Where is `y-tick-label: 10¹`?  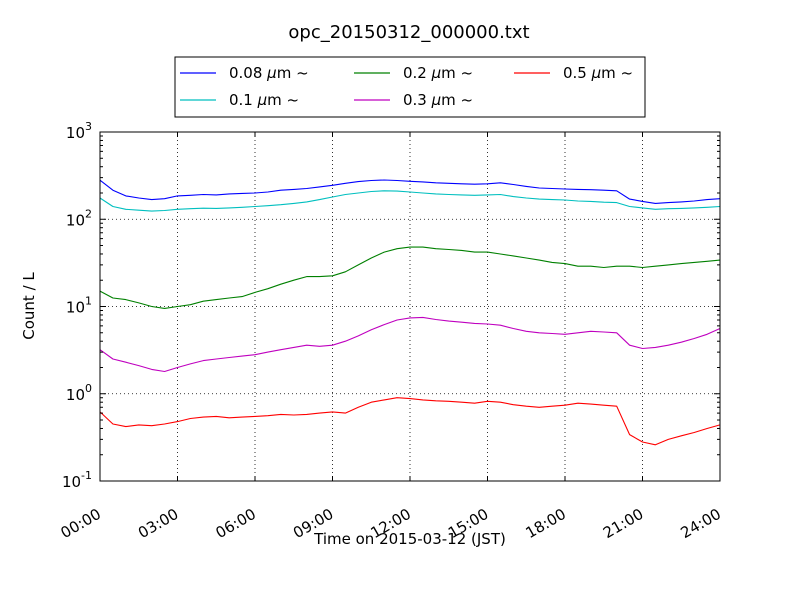 y-tick-label: 10¹ is located at coordinates (79, 306).